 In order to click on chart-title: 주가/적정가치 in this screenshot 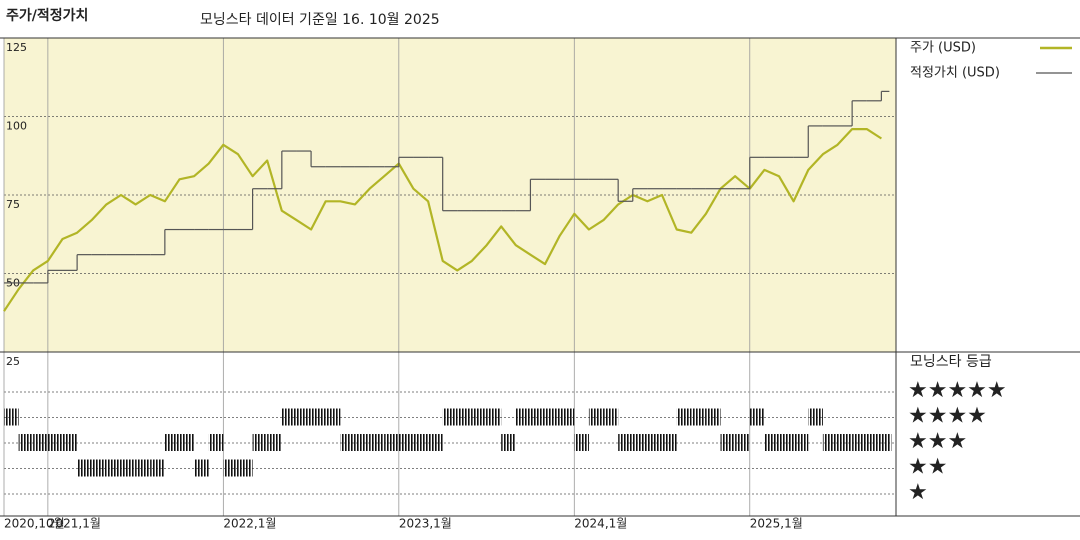, I will do `click(47, 15)`.